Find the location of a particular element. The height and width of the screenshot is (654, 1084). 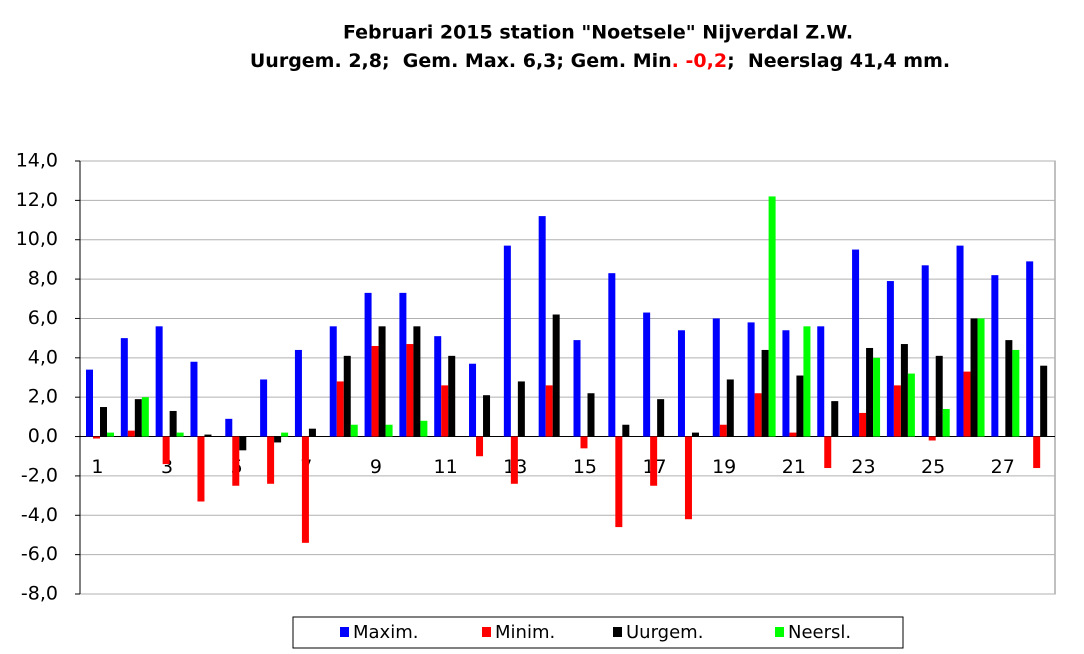

y-tick-label: -6,0 is located at coordinates (39, 554).